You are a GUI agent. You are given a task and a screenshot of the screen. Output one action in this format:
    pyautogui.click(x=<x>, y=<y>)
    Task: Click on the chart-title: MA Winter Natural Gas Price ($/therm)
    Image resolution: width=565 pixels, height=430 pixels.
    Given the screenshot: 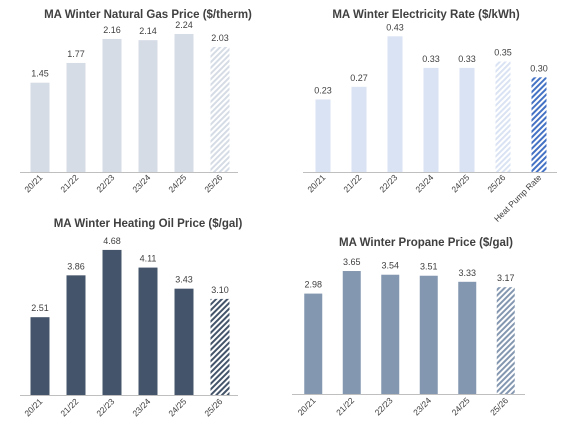 What is the action you would take?
    pyautogui.click(x=148, y=15)
    